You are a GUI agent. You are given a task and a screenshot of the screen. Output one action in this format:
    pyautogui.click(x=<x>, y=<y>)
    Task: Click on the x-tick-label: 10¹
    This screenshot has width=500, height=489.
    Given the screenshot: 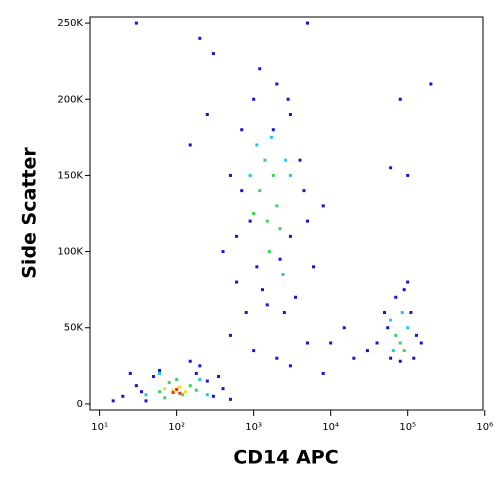 What is the action you would take?
    pyautogui.click(x=99, y=427)
    